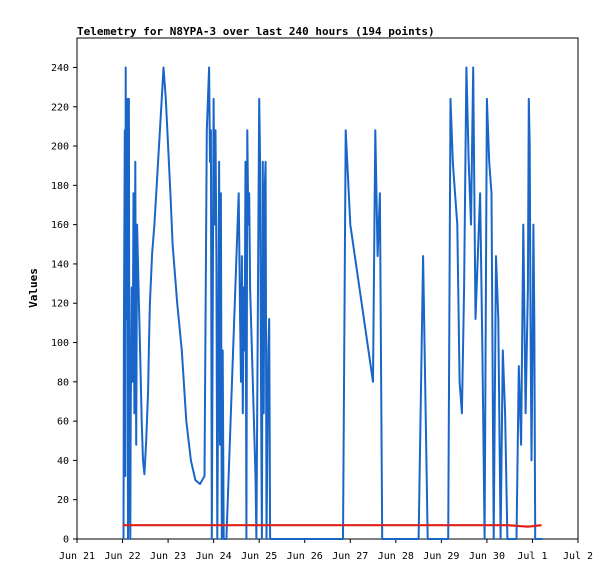 The height and width of the screenshot is (579, 615). Describe the element at coordinates (60, 225) in the screenshot. I see `y-tick-label: 160` at that location.